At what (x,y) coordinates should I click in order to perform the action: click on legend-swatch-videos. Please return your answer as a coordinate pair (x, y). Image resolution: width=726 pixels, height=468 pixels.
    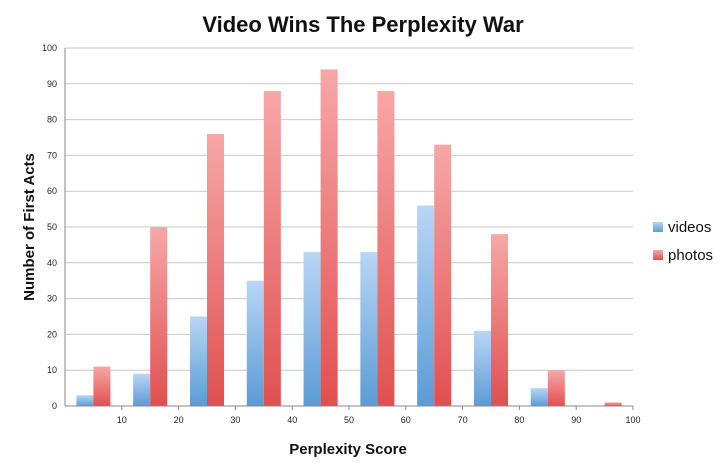
    Looking at the image, I should click on (658, 227).